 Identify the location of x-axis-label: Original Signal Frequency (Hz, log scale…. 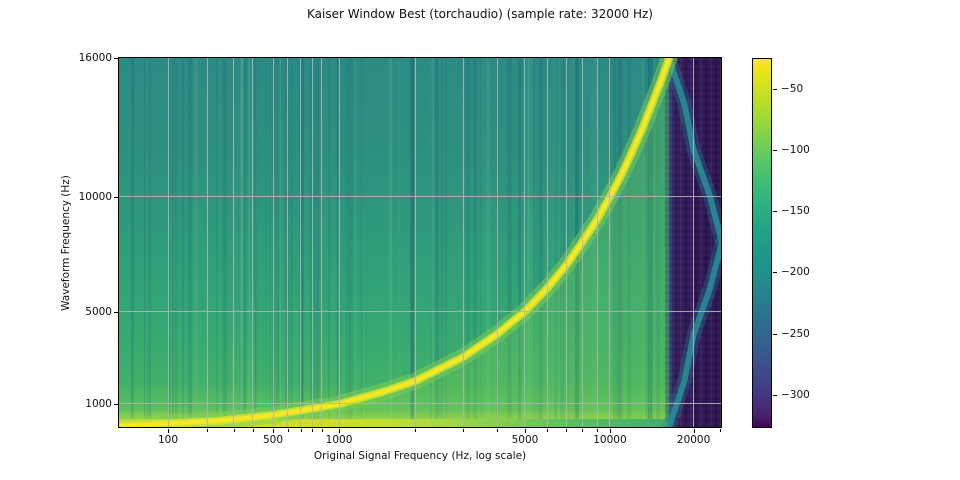
(420, 456).